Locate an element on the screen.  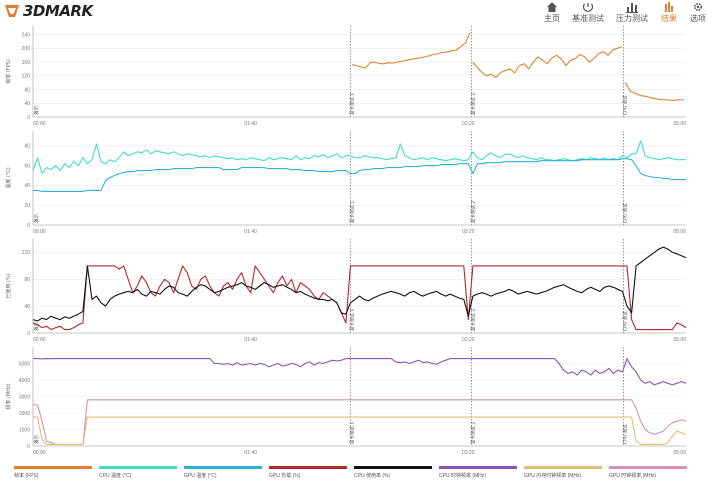
nav-stress-tests: 压力测试 is located at coordinates (632, 13).